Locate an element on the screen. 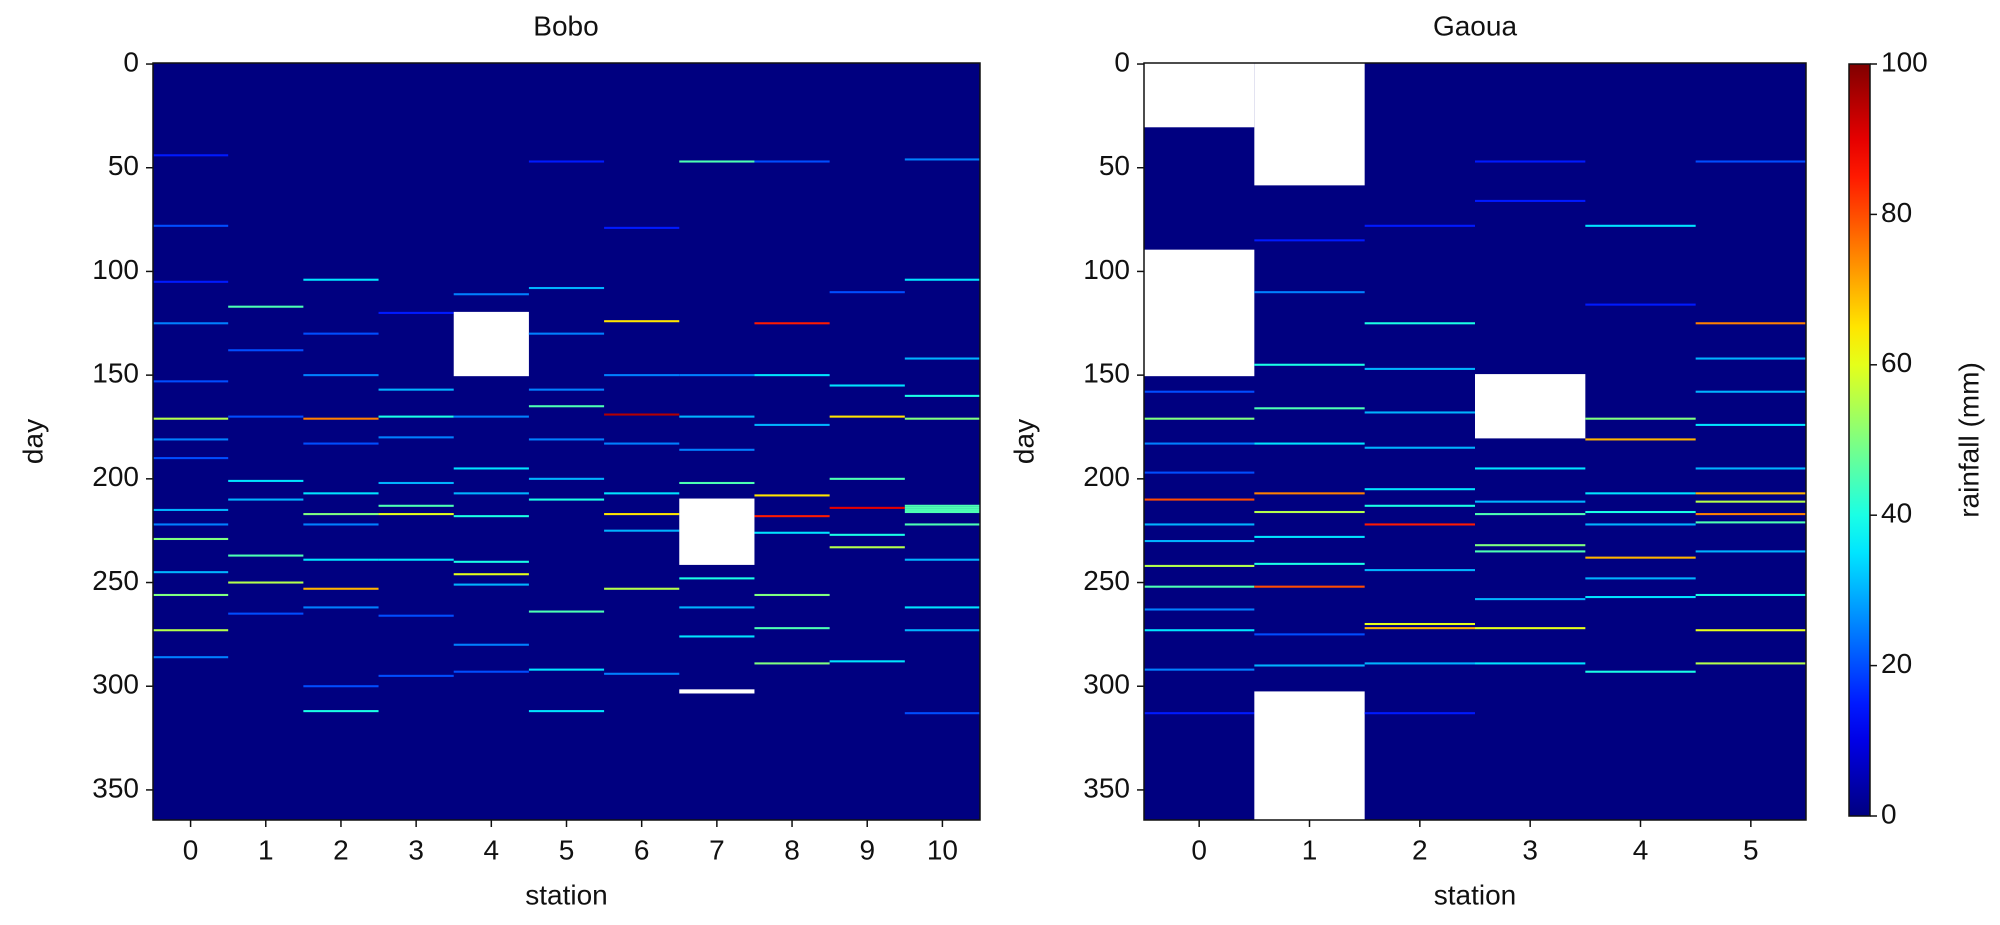  x-axis-label: station is located at coordinates (1475, 894).